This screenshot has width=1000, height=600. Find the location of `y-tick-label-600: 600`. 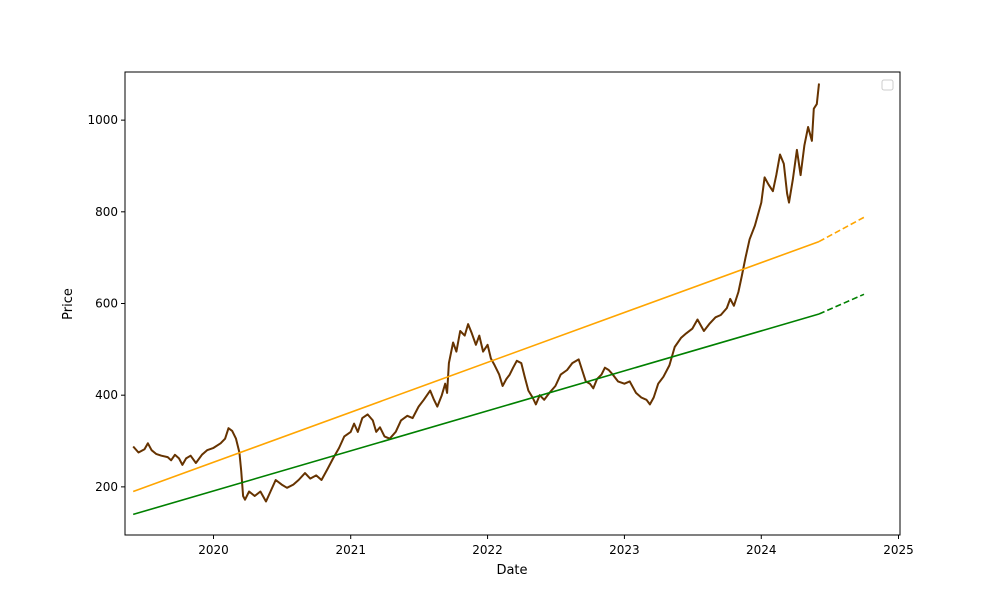

y-tick-label-600: 600 is located at coordinates (106, 304).